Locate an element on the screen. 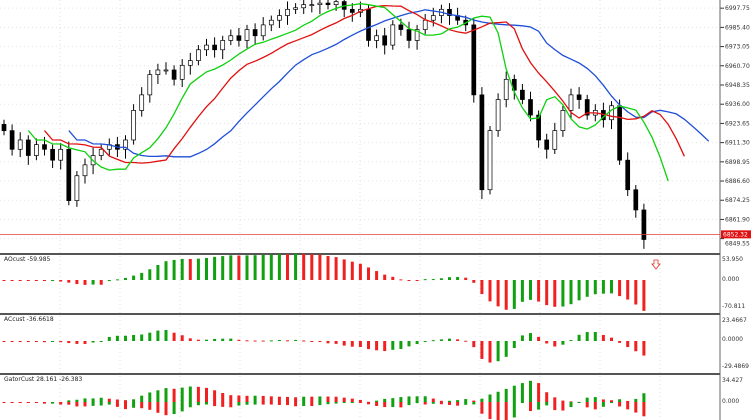 Image resolution: width=752 pixels, height=420 pixels. price-axis-label: 6973.05 is located at coordinates (737, 47).